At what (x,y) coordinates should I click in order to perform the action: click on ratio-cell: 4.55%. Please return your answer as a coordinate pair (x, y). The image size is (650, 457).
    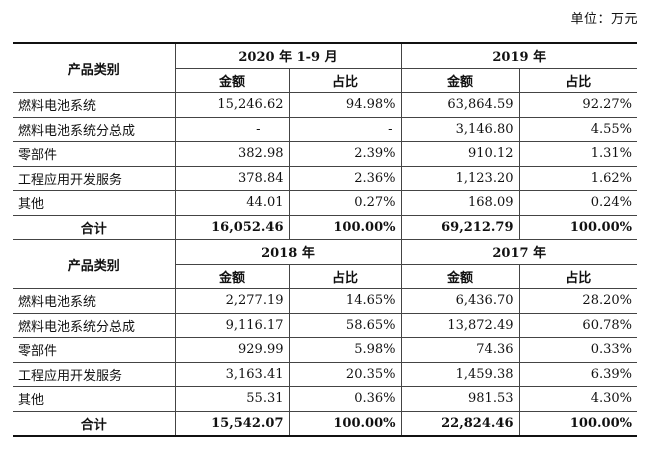
    Looking at the image, I should click on (577, 129).